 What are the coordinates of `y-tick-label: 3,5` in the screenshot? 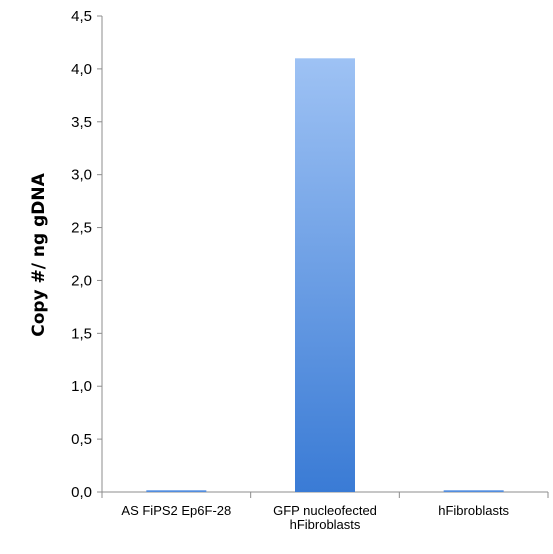 It's located at (81, 122).